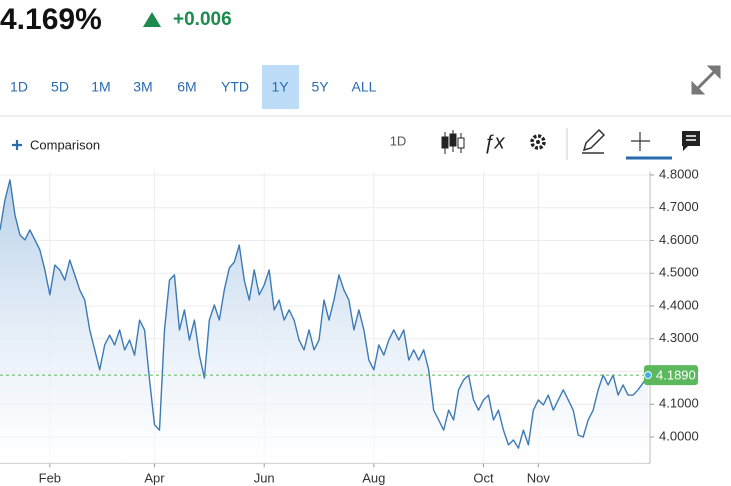 Image resolution: width=731 pixels, height=486 pixels. What do you see at coordinates (202, 19) in the screenshot?
I see `change: +0.006` at bounding box center [202, 19].